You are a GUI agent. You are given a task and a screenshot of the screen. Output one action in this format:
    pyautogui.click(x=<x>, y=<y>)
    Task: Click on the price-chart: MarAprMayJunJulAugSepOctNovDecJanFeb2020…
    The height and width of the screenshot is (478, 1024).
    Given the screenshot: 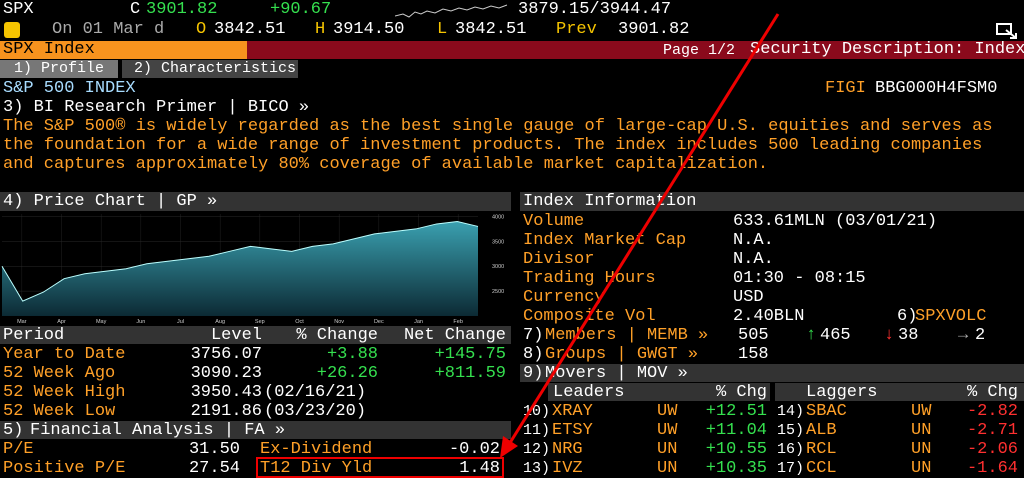 What is the action you would take?
    pyautogui.click(x=252, y=269)
    